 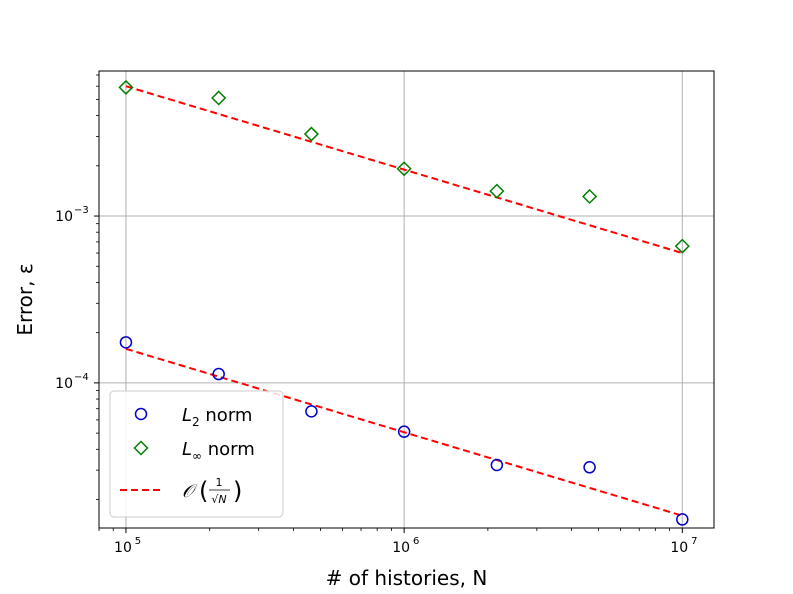 What do you see at coordinates (416, 541) in the screenshot?
I see `x-tick-exponent: 6` at bounding box center [416, 541].